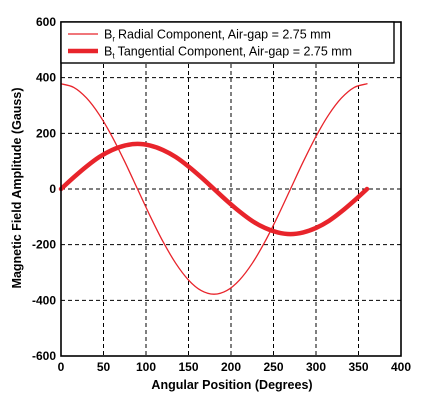 The width and height of the screenshot is (424, 404). I want to click on legend-radial-symbol: B, so click(108, 35).